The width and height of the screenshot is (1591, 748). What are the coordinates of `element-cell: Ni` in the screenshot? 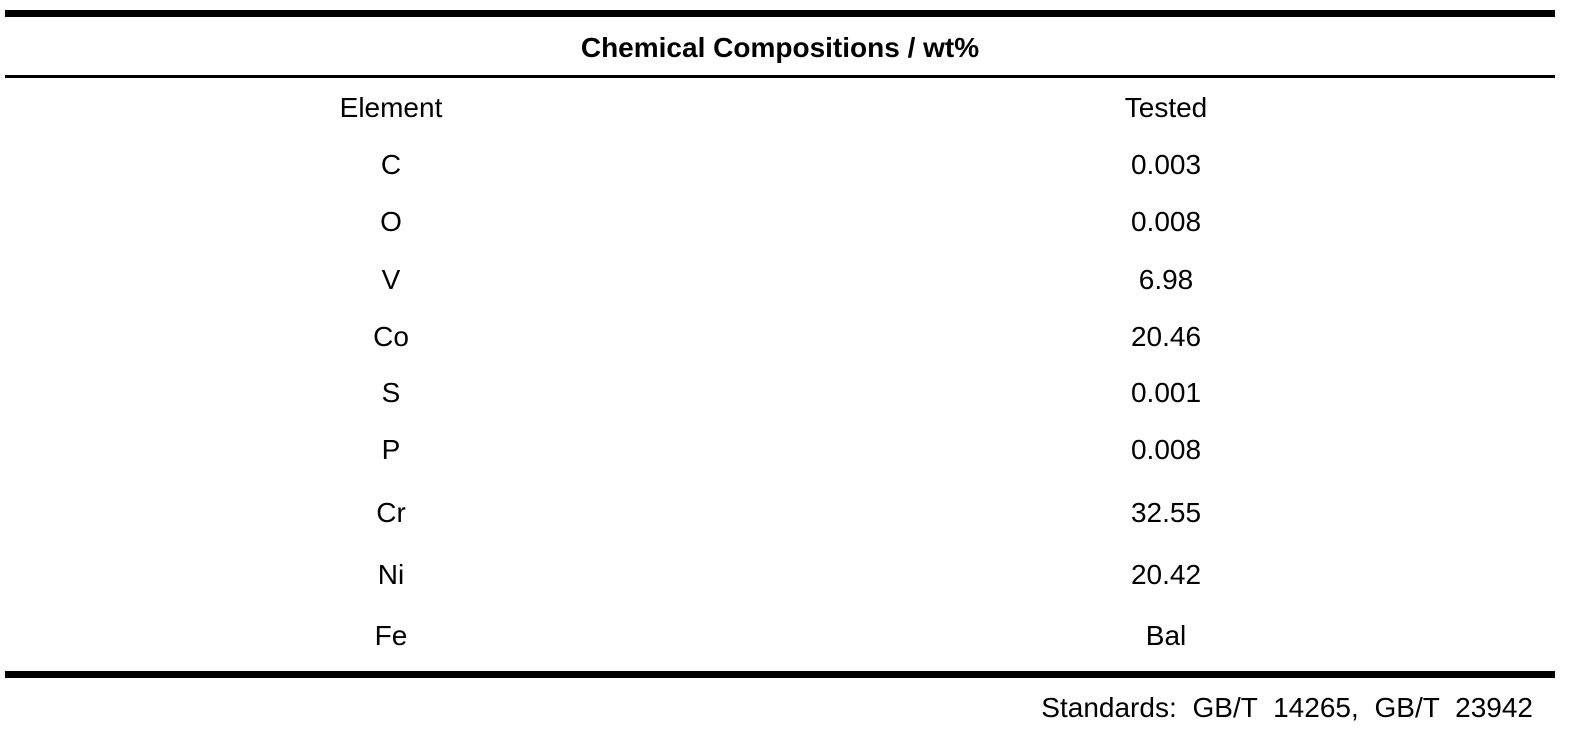 It's located at (391, 574).